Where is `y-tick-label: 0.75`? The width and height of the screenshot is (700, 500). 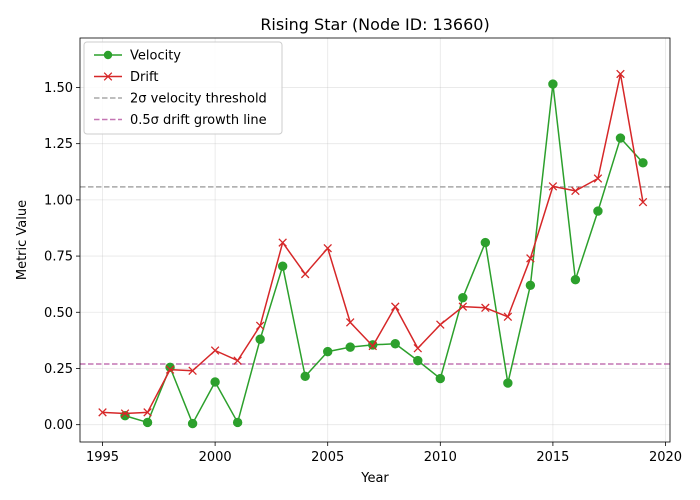 y-tick-label: 0.75 is located at coordinates (58, 257).